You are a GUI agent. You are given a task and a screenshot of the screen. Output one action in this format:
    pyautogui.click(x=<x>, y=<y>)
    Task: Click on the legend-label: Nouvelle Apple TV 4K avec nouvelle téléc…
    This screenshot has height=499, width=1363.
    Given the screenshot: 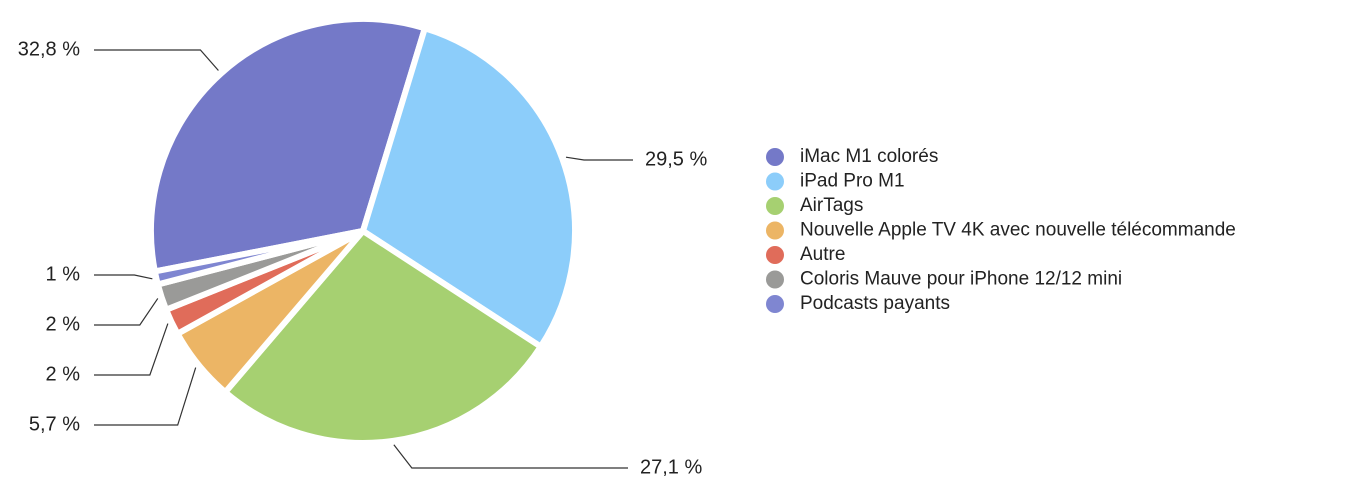 What is the action you would take?
    pyautogui.click(x=1018, y=230)
    